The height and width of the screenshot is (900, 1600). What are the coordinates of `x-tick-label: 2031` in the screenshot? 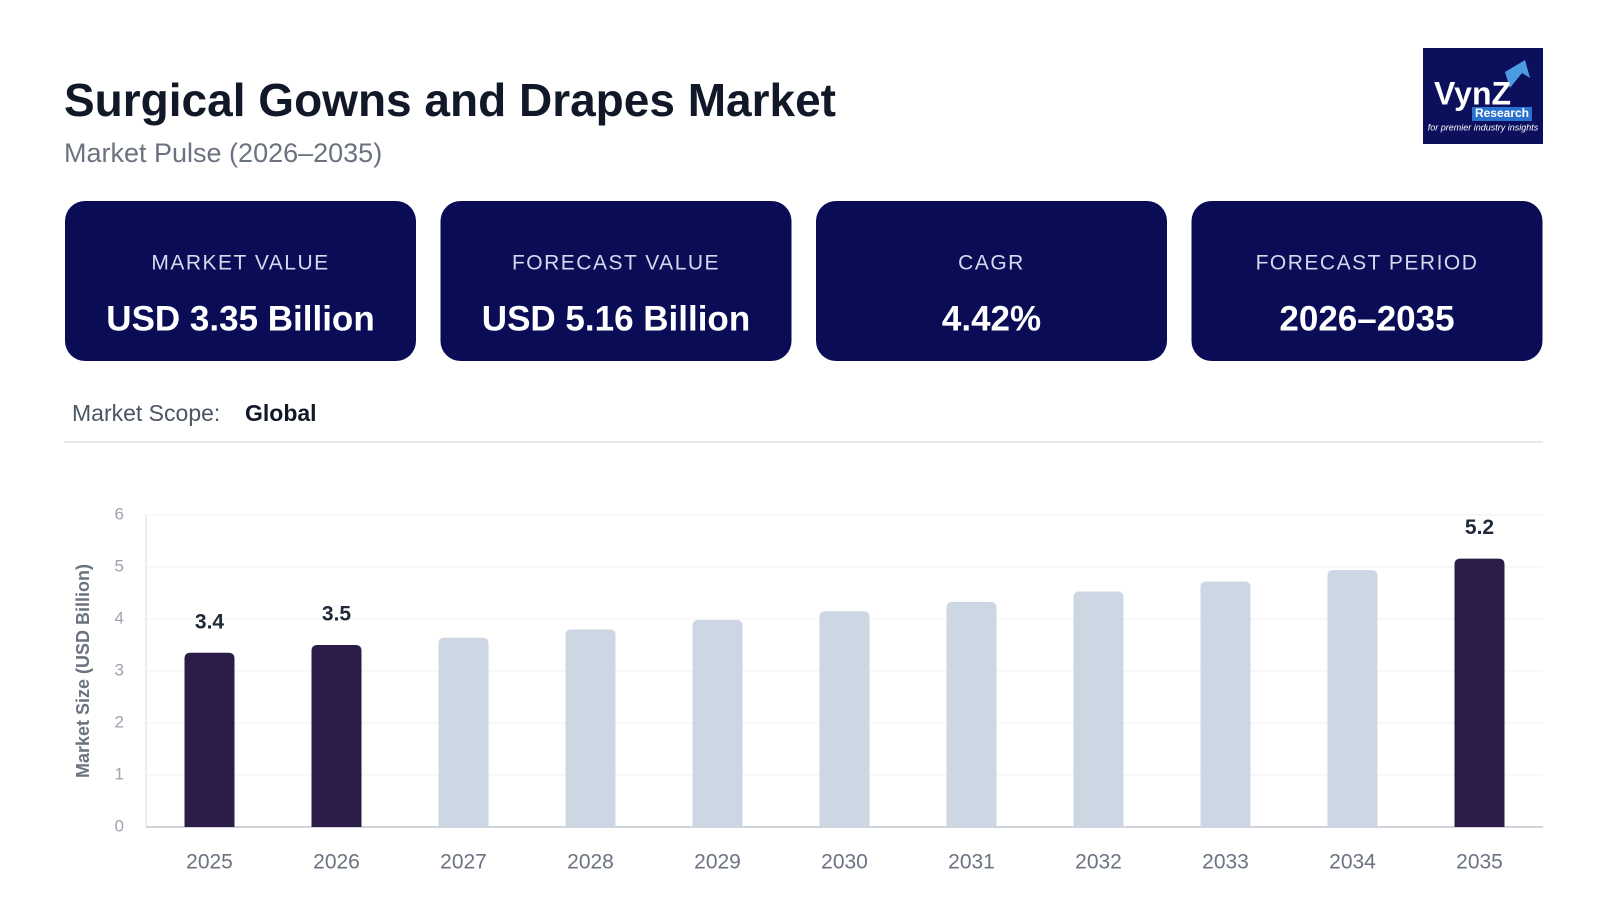 It's located at (971, 862).